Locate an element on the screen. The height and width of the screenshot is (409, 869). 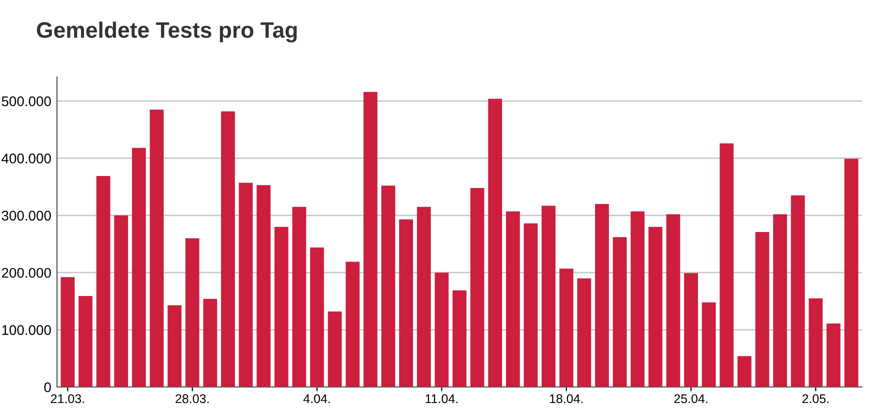
x-tick-label: 2.05. is located at coordinates (815, 399).